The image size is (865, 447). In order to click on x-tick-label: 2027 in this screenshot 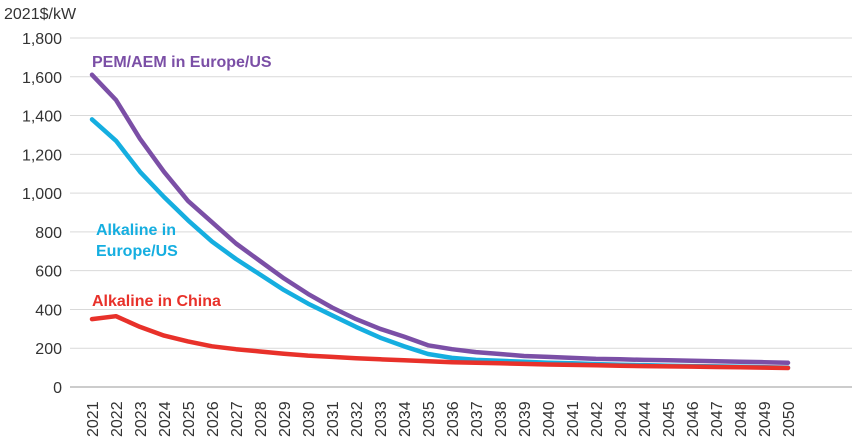, I will do `click(237, 419)`.